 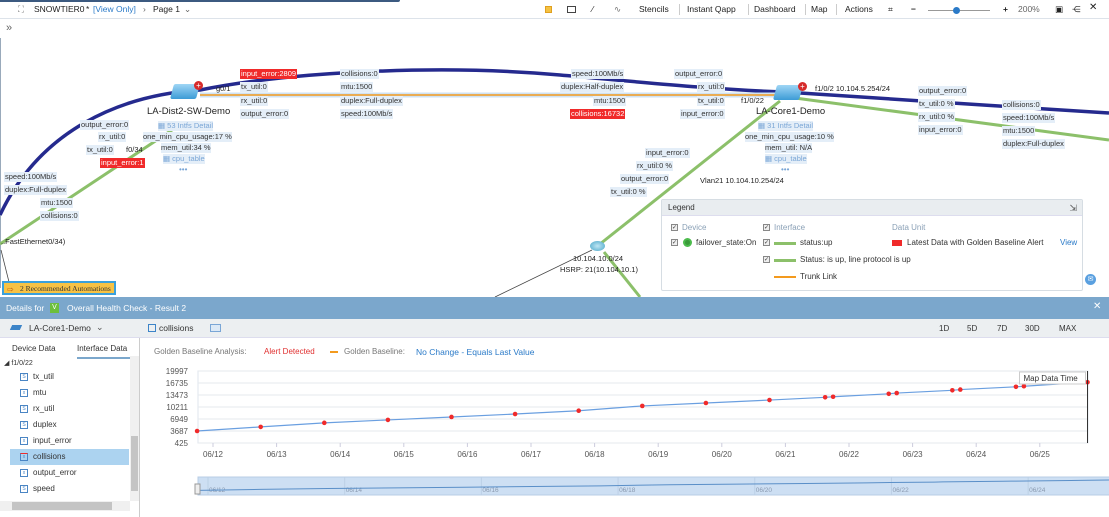 I want to click on fullscreen-icon: ⛶, so click(x=21, y=9).